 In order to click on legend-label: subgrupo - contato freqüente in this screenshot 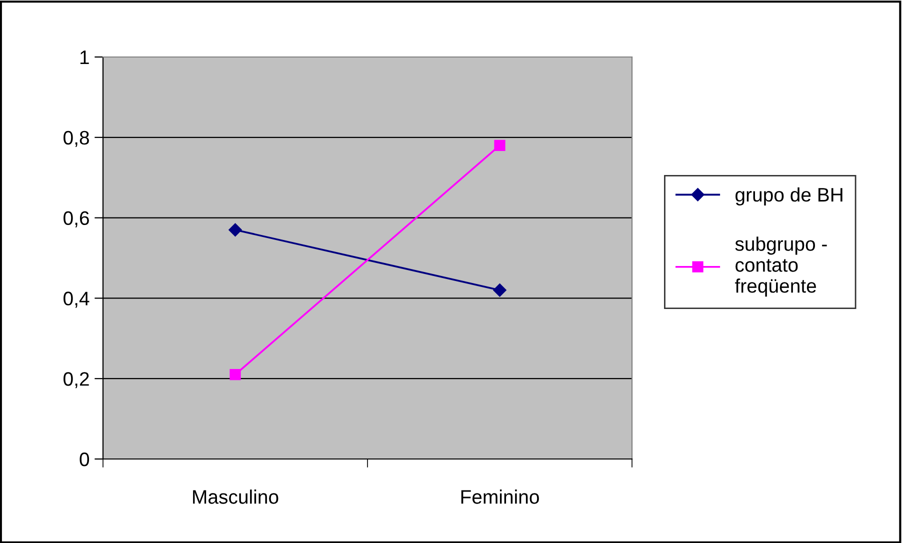, I will do `click(781, 266)`.